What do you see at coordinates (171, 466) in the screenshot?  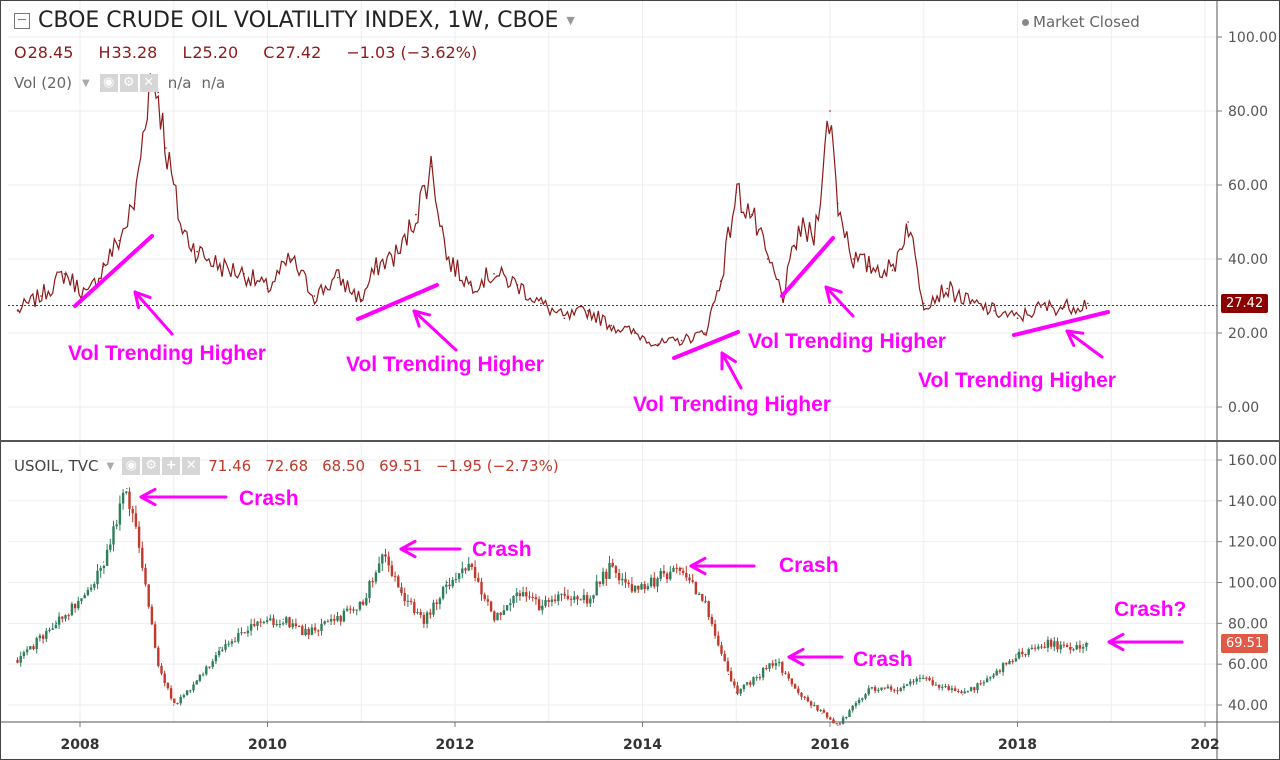 I see `plus-icon: +` at bounding box center [171, 466].